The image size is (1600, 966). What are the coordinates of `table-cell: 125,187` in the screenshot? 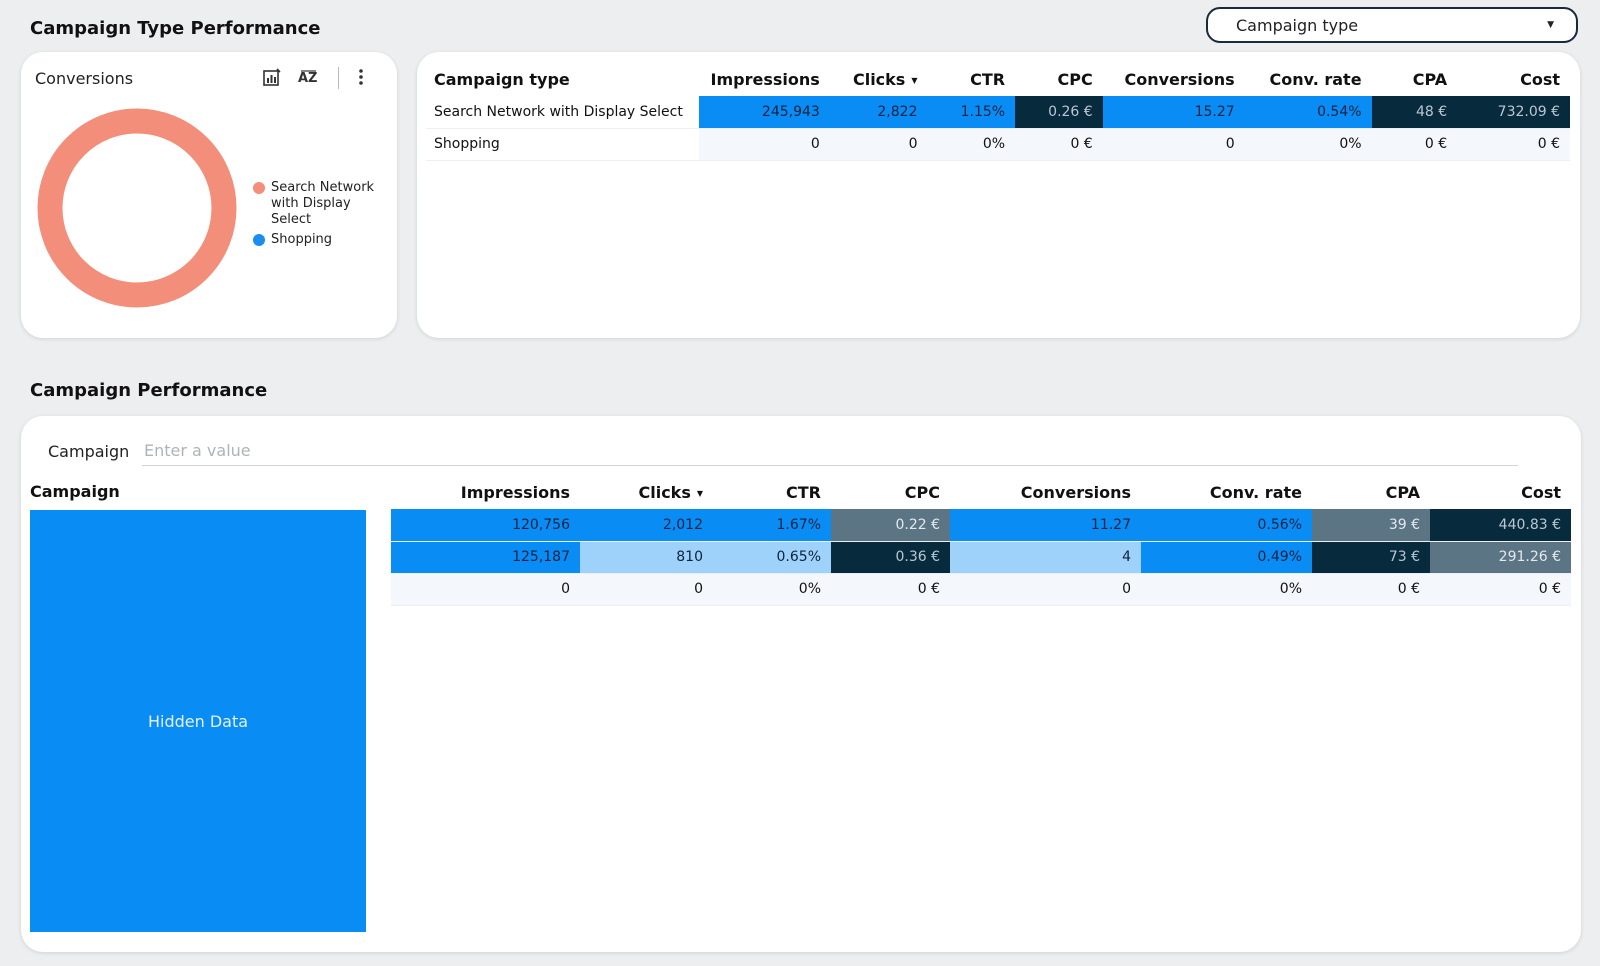 It's located at (485, 557).